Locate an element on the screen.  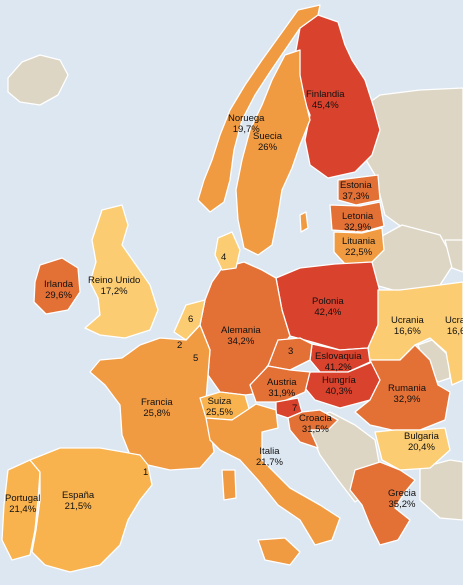
marker-7: 7 is located at coordinates (295, 408).